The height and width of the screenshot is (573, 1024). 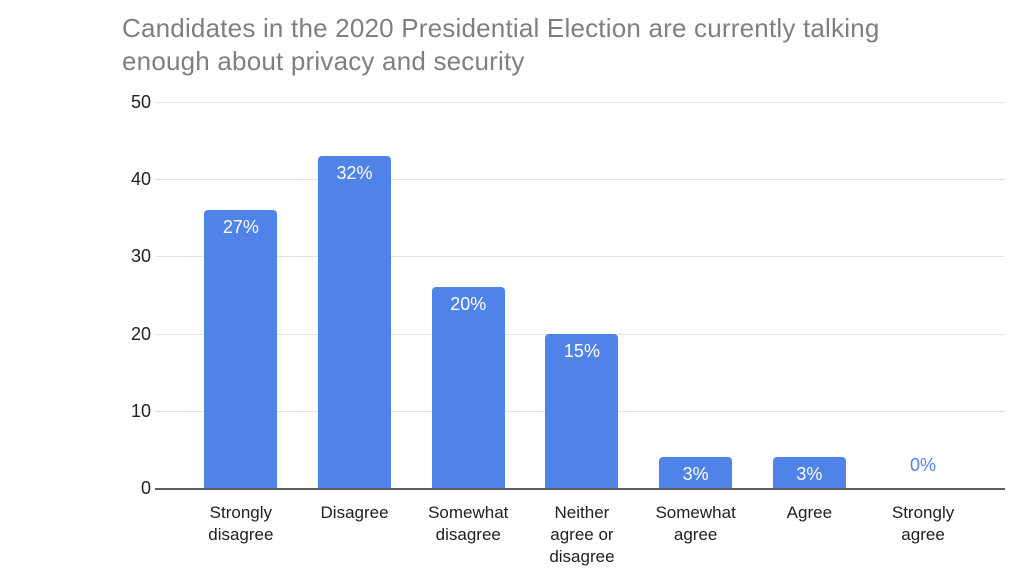 What do you see at coordinates (354, 512) in the screenshot?
I see `x-axis-label-disagree: Disagree` at bounding box center [354, 512].